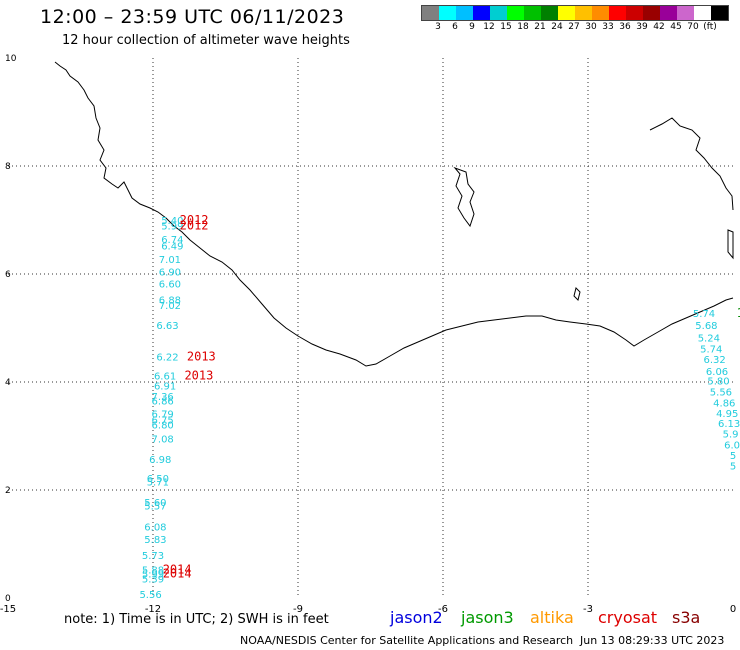 The width and height of the screenshot is (740, 650). I want to click on color-scale-ticks: 3 6 9 12 15 18 21 24 27 30 33 36 39 42 45 70 (ft), so click(580, 28).